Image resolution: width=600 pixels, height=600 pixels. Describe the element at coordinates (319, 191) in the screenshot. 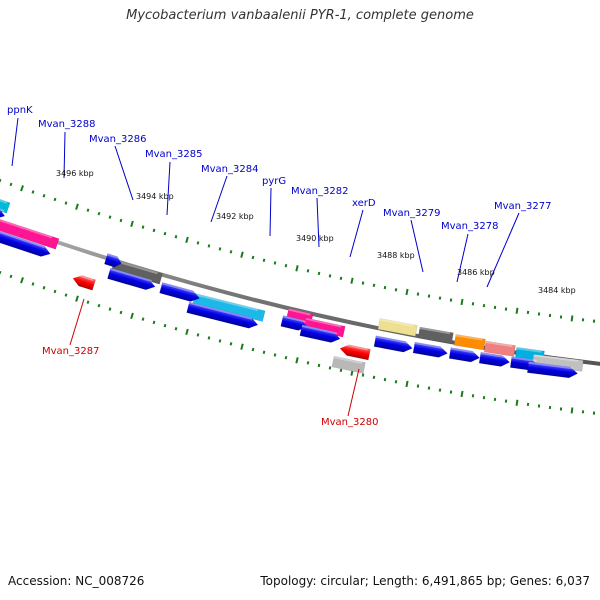

I see `gene-label: Mvan_3282` at that location.